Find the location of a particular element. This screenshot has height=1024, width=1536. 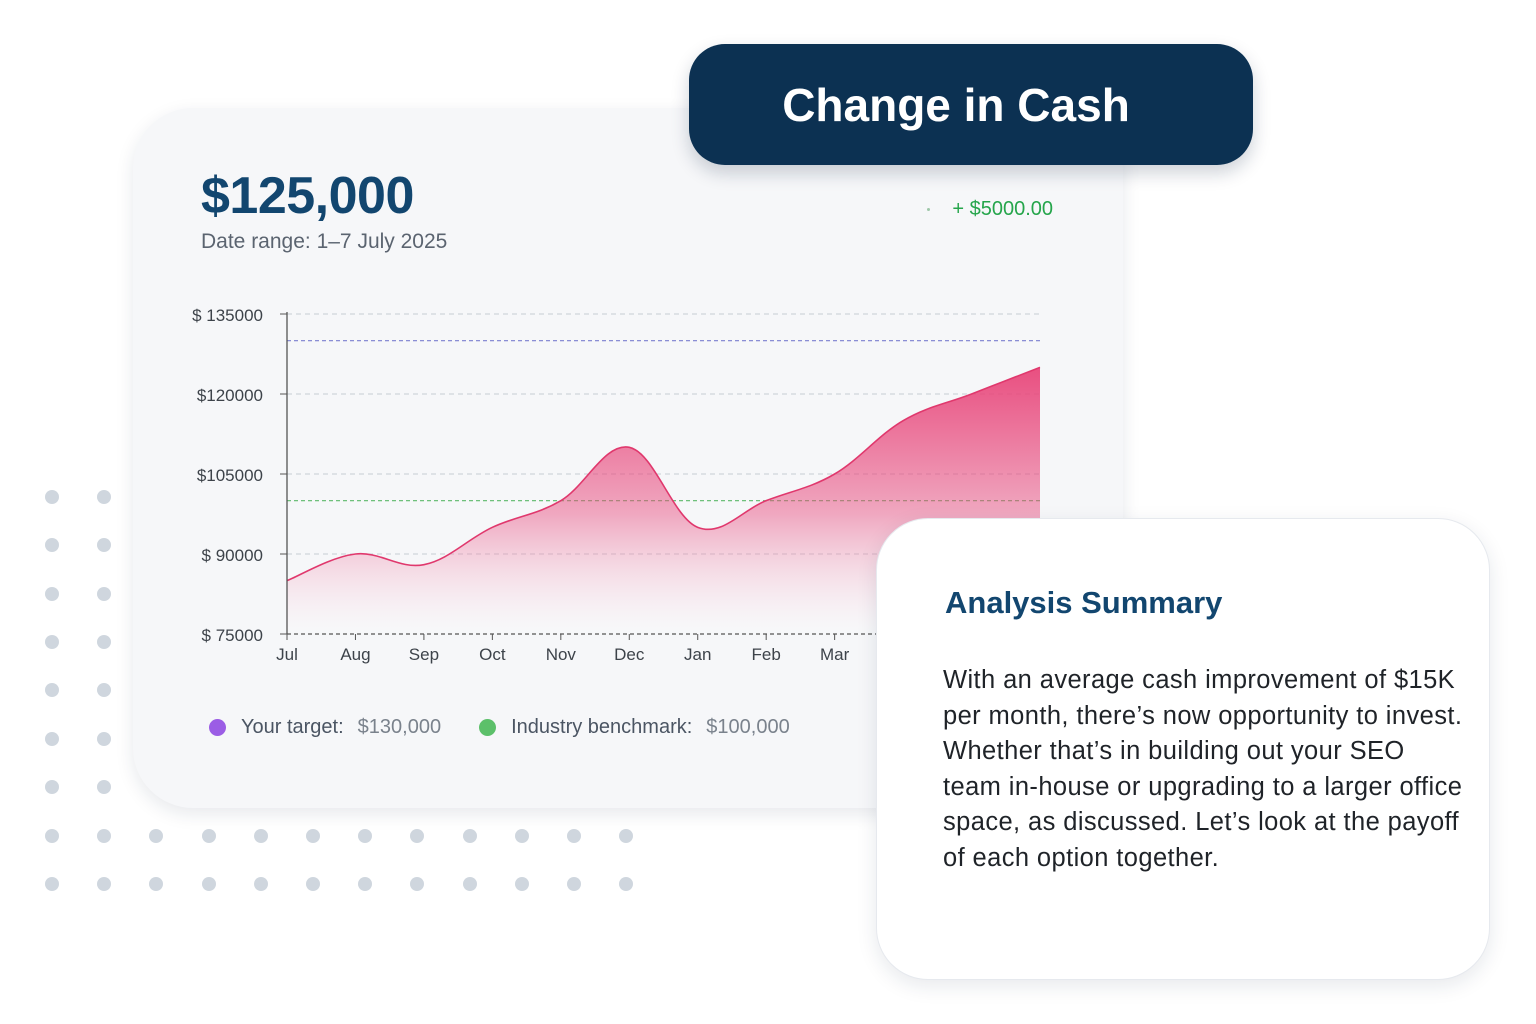

change-value: + $5000.00 is located at coordinates (1002, 209).